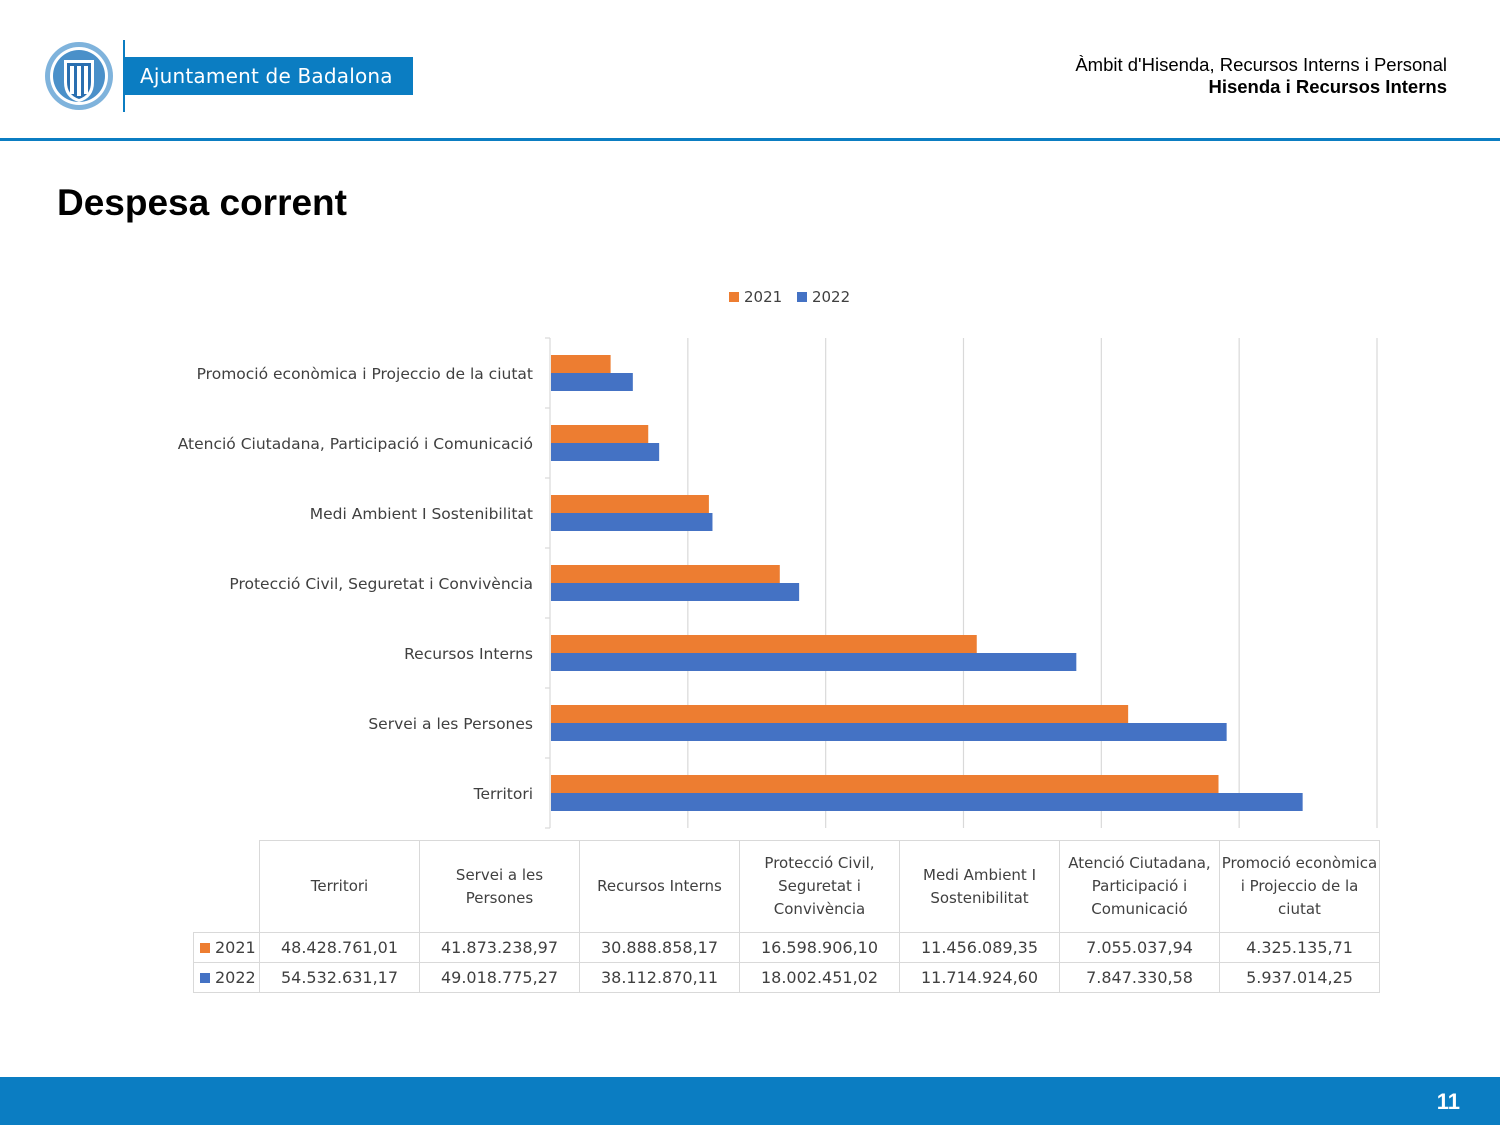  I want to click on table-series-cell: 2021, so click(226, 947).